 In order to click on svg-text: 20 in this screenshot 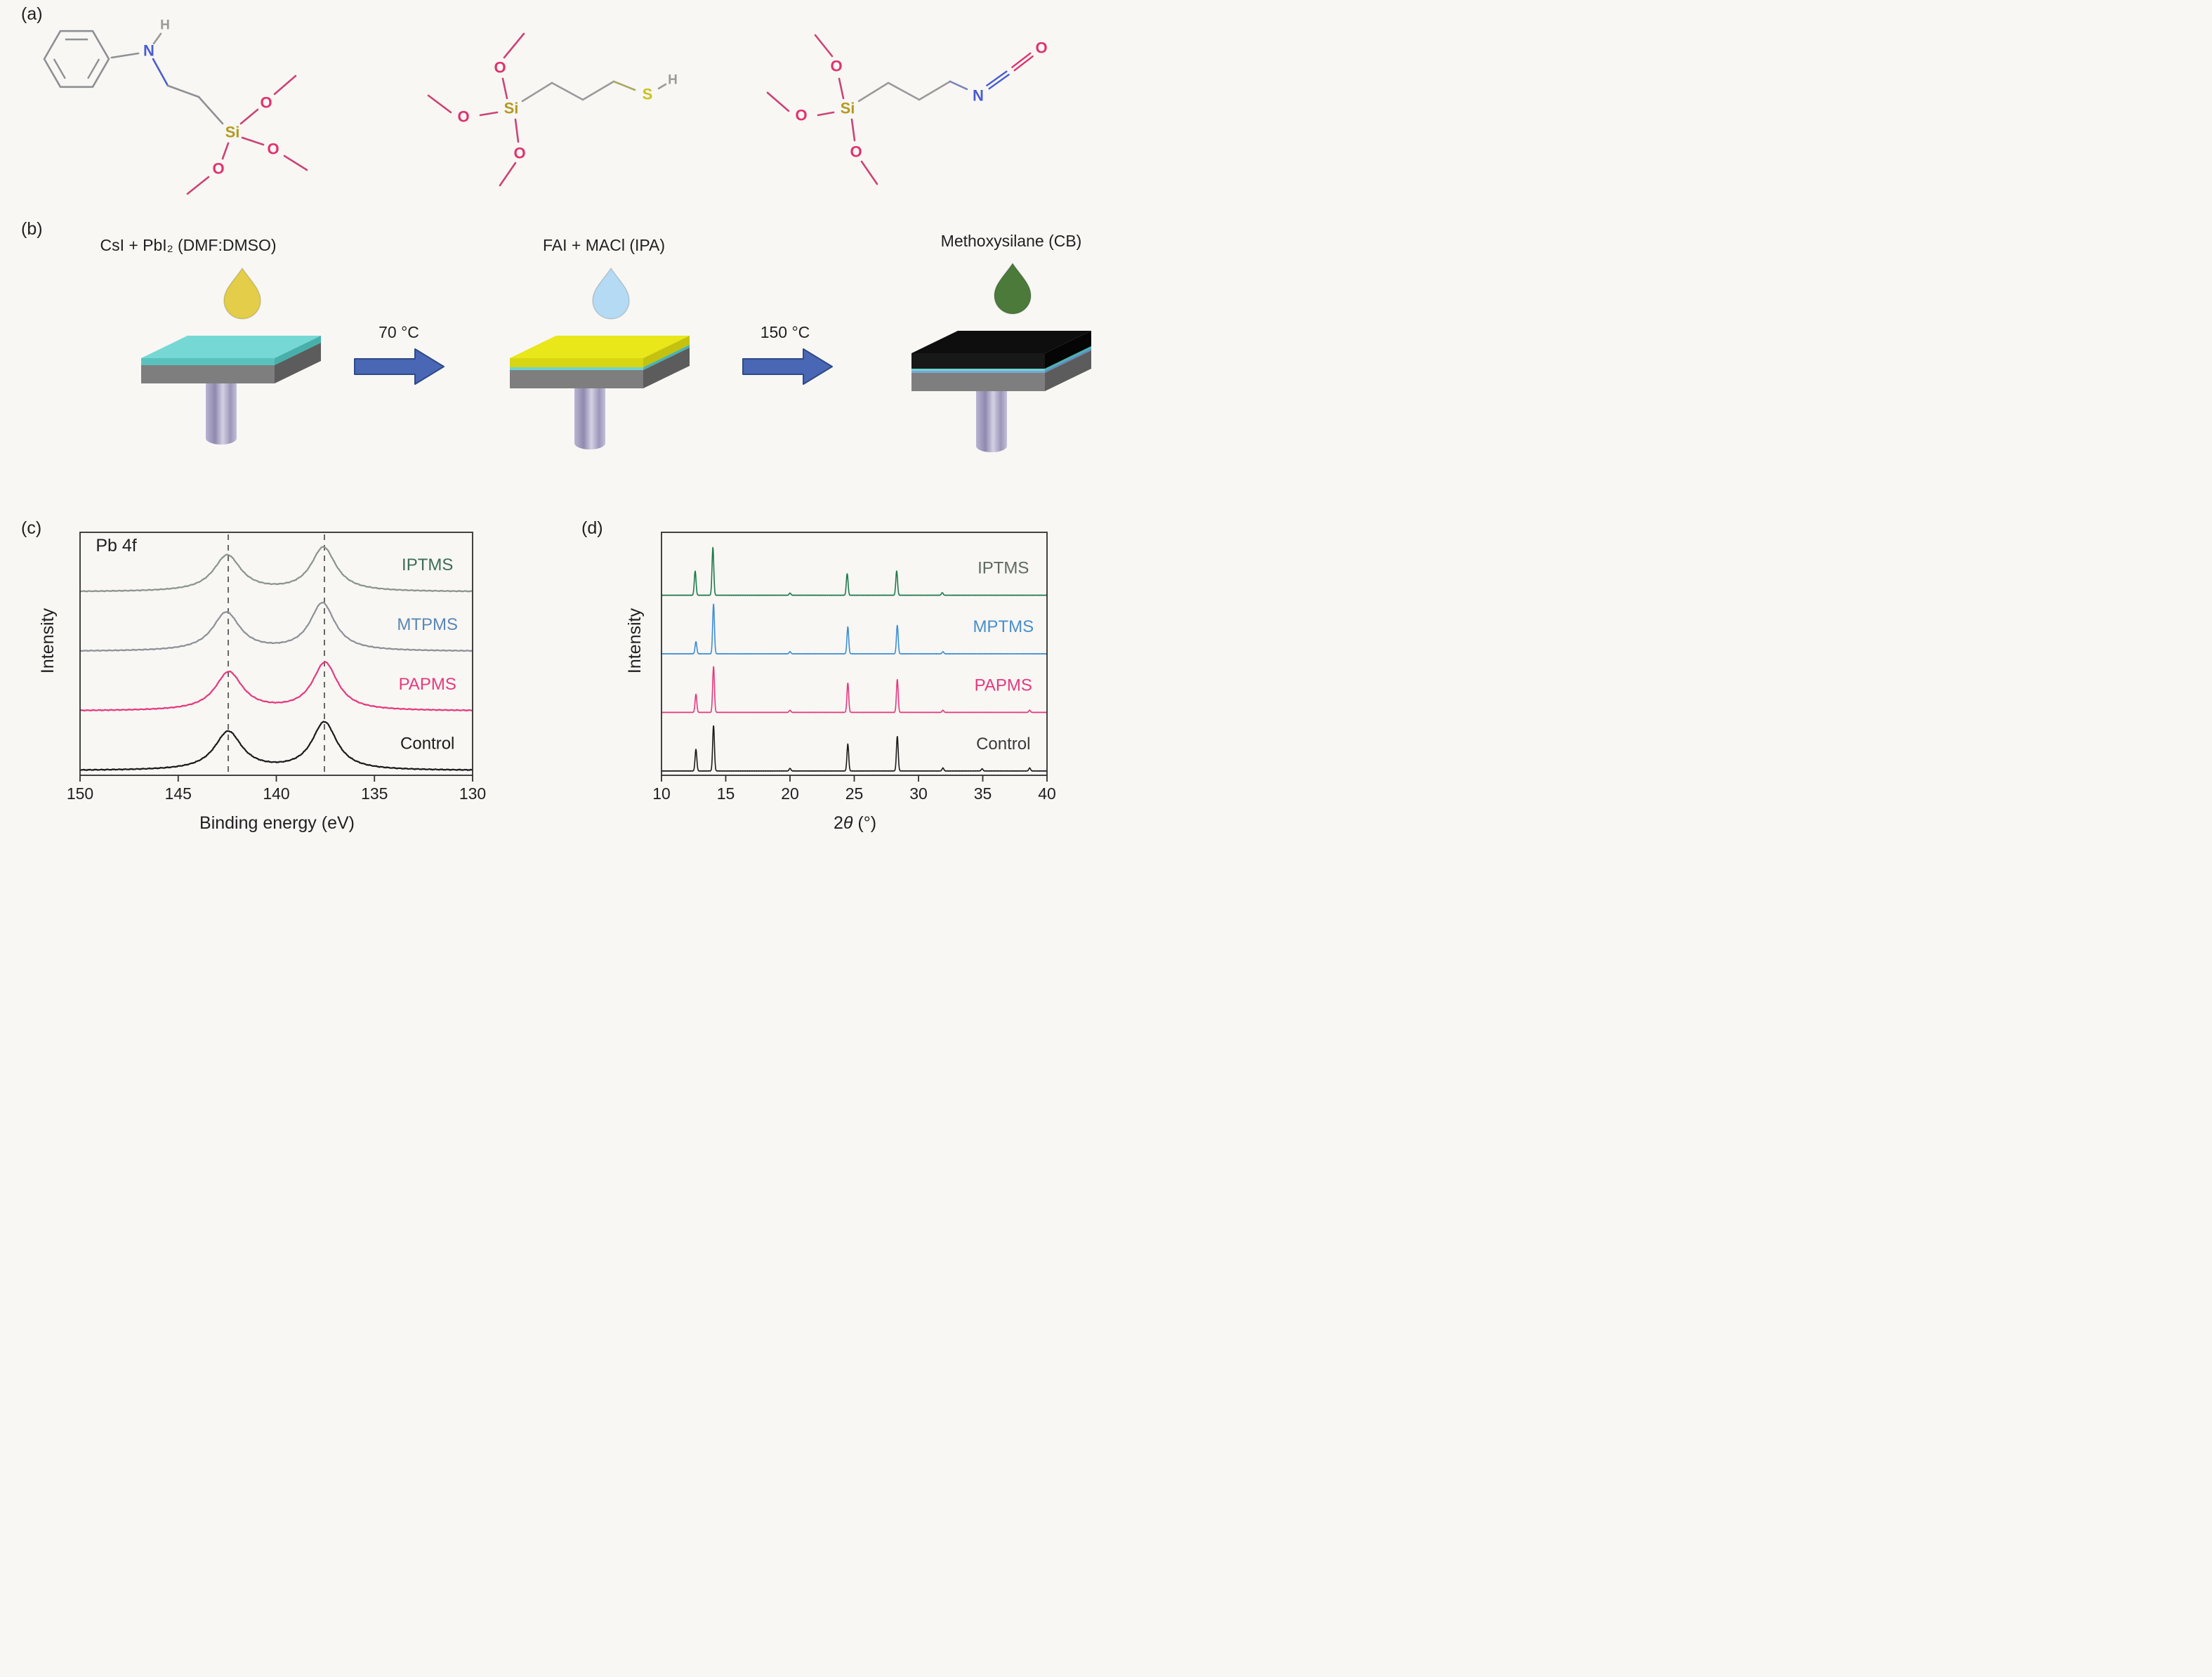, I will do `click(790, 793)`.